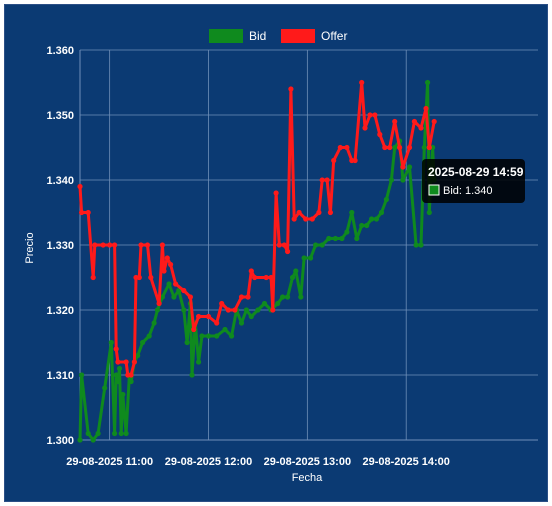 The height and width of the screenshot is (506, 552). Describe the element at coordinates (314, 36) in the screenshot. I see `legend-item-offer: Offer` at that location.